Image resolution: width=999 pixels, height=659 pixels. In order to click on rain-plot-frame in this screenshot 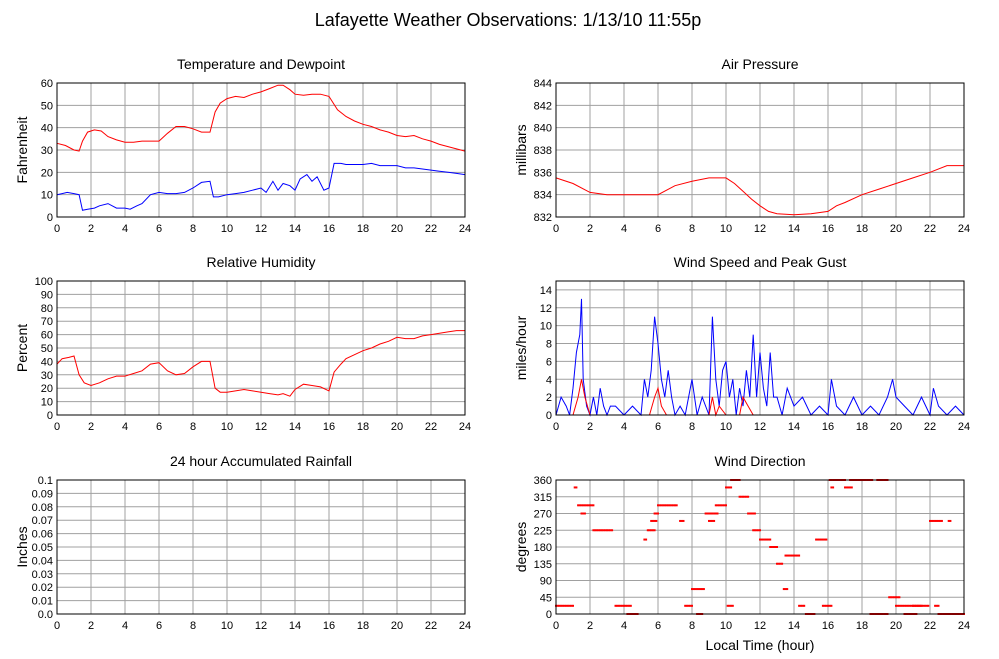, I will do `click(261, 547)`.